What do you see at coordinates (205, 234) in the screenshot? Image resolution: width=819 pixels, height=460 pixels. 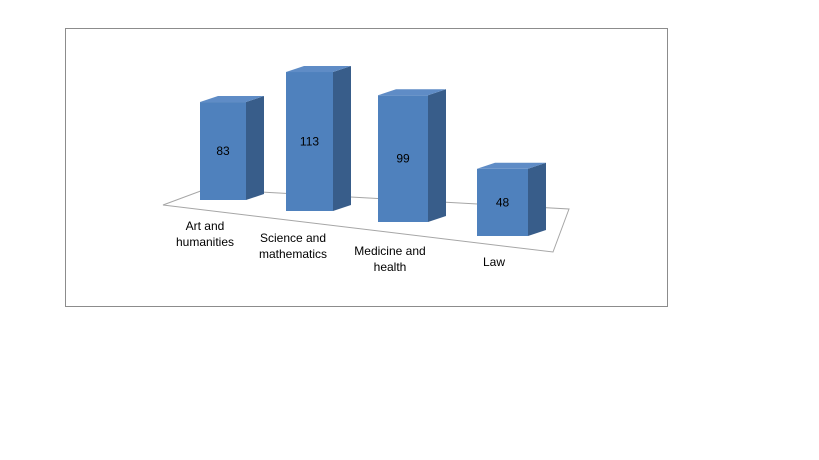 I see `x-tick-label: Art and humanities` at bounding box center [205, 234].